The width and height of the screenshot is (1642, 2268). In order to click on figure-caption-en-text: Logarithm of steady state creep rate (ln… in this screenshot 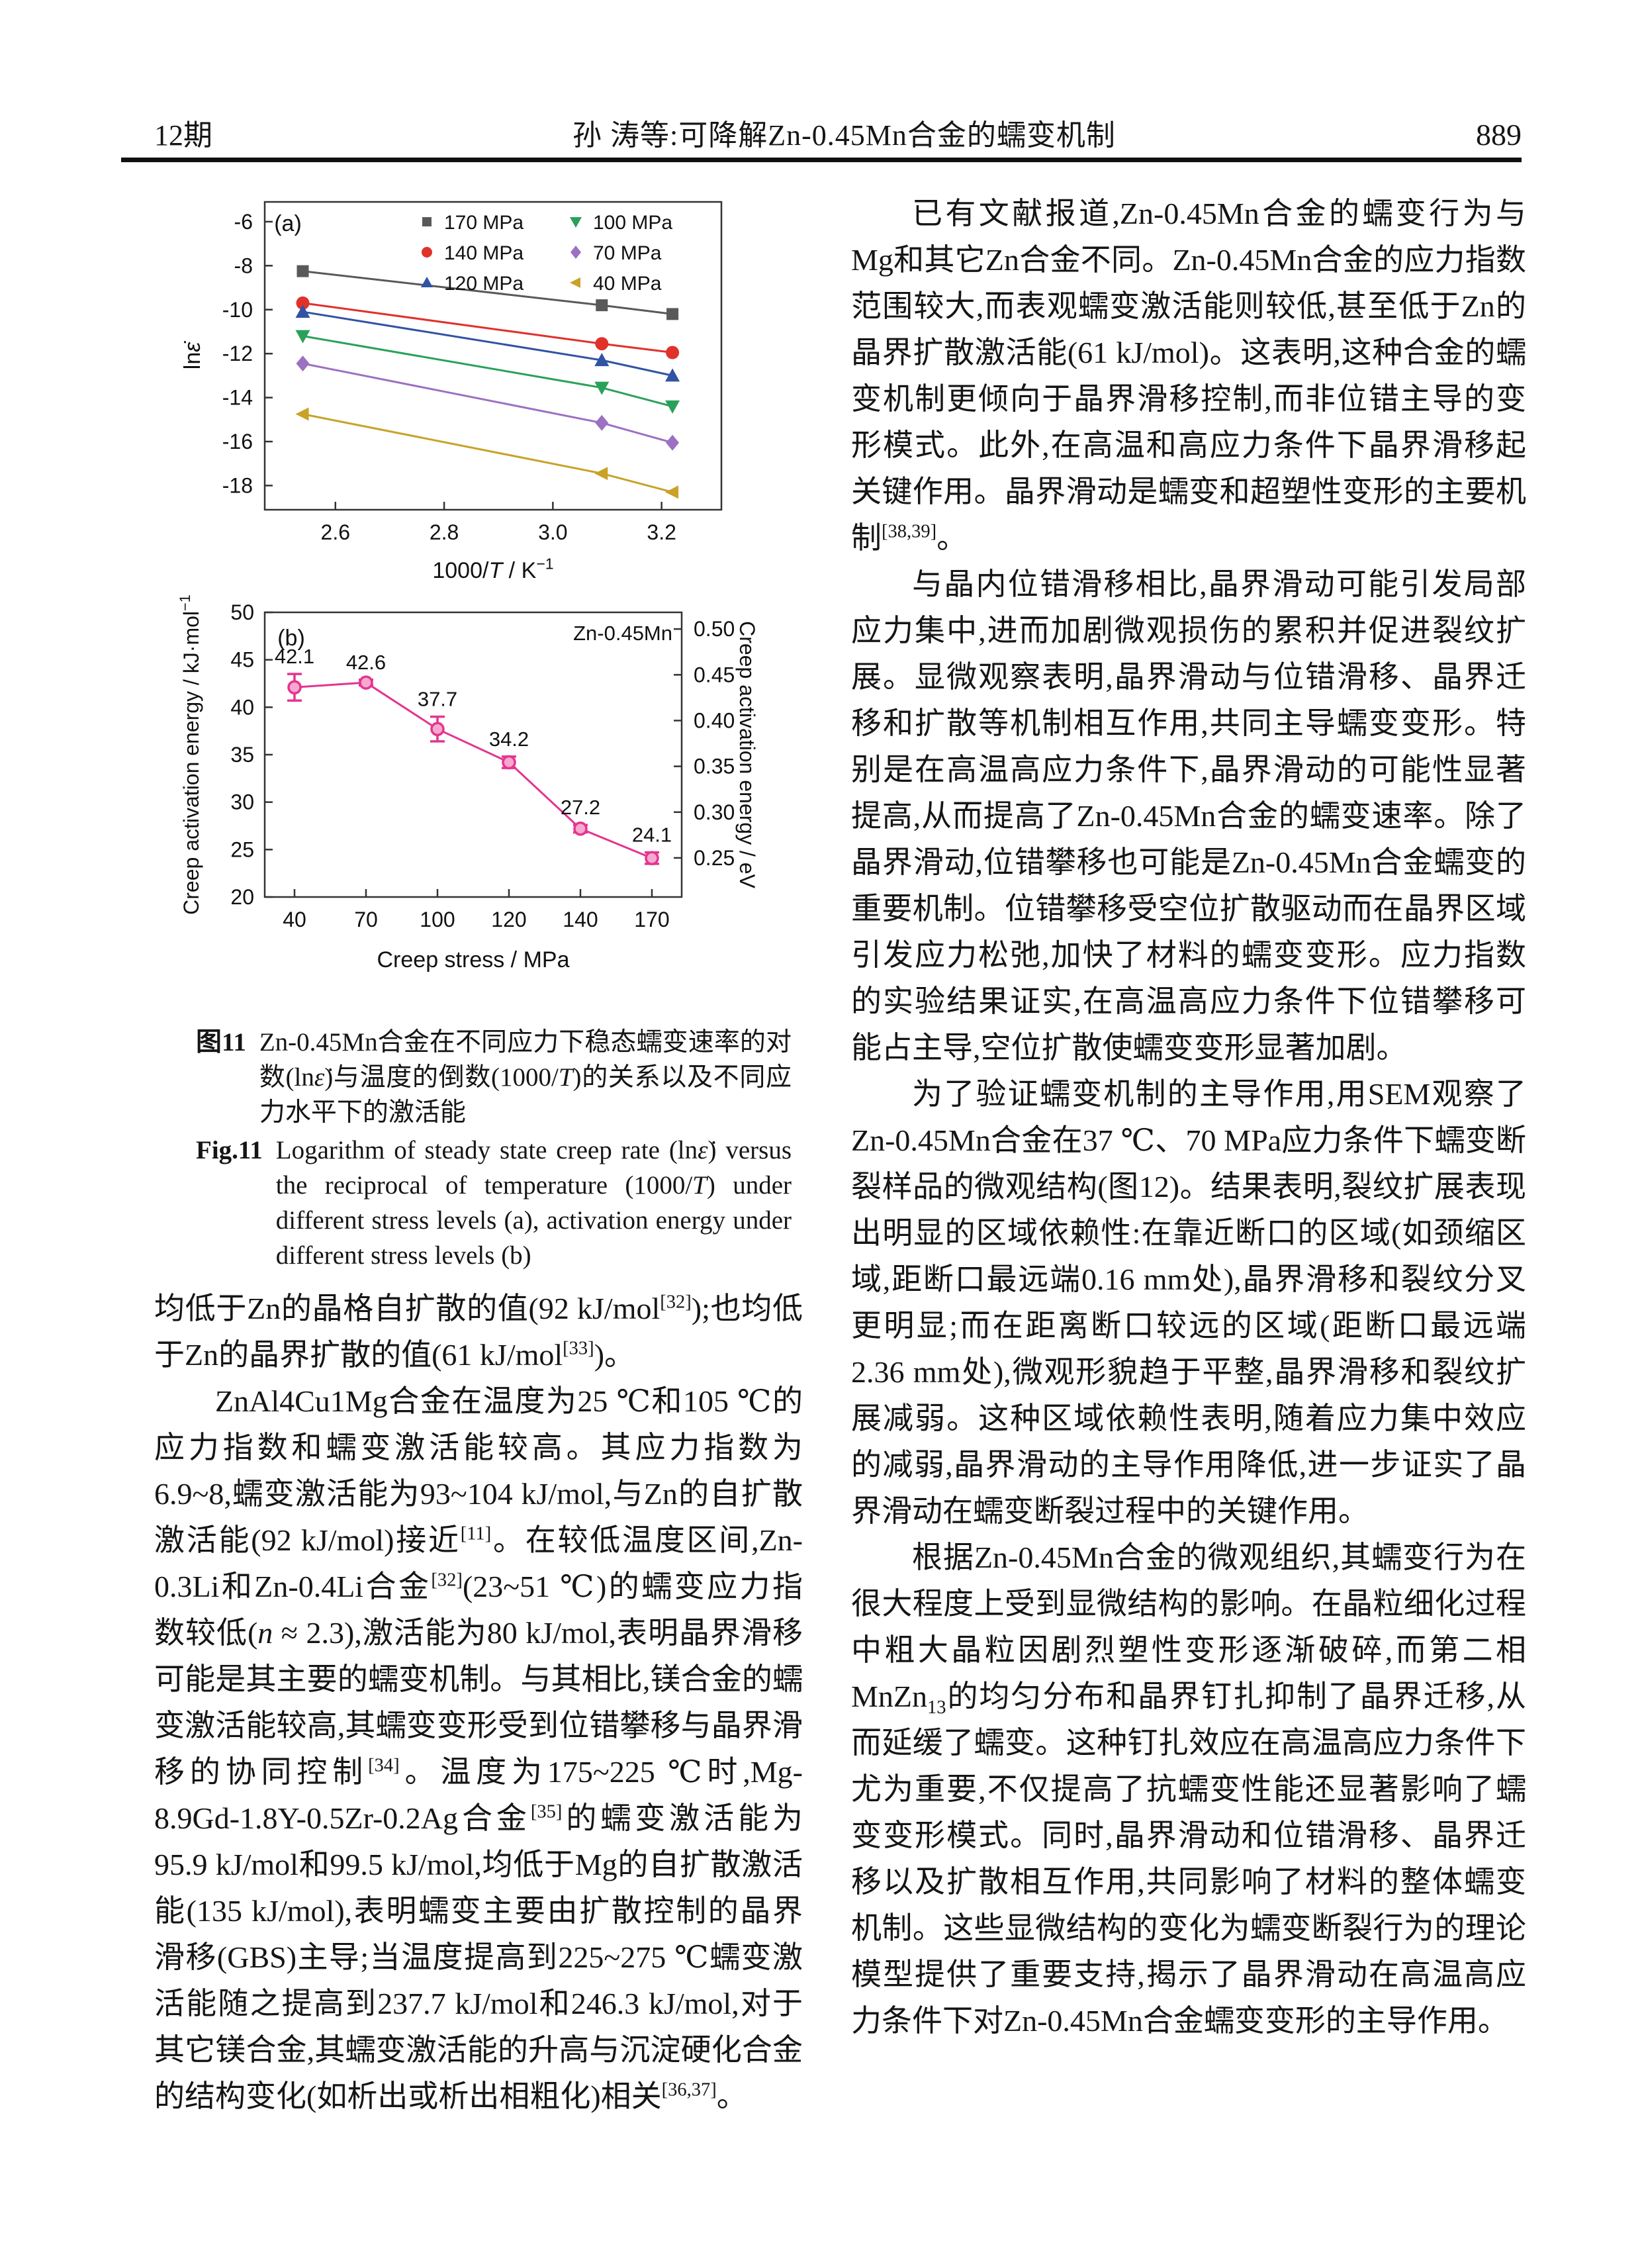, I will do `click(533, 1203)`.